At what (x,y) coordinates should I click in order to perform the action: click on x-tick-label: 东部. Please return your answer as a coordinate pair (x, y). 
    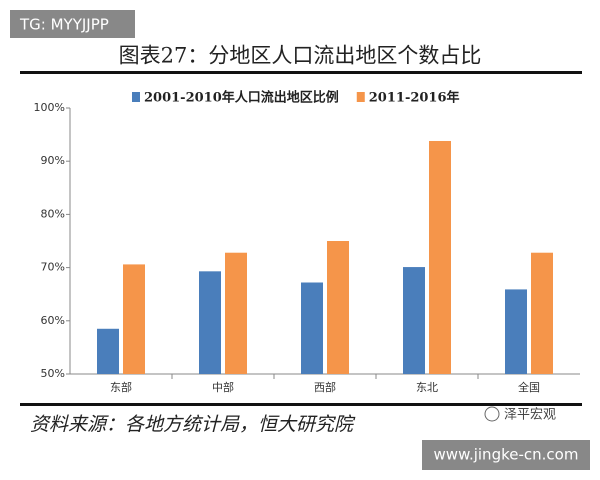
    Looking at the image, I should click on (121, 387).